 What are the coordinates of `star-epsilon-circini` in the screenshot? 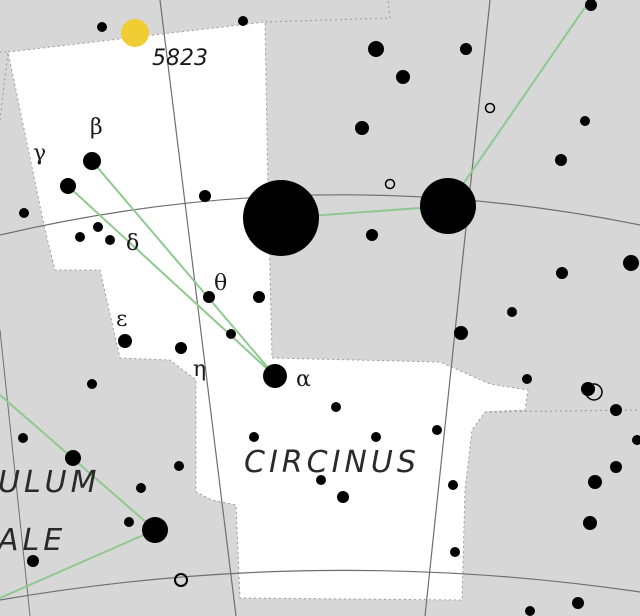 It's located at (125, 341).